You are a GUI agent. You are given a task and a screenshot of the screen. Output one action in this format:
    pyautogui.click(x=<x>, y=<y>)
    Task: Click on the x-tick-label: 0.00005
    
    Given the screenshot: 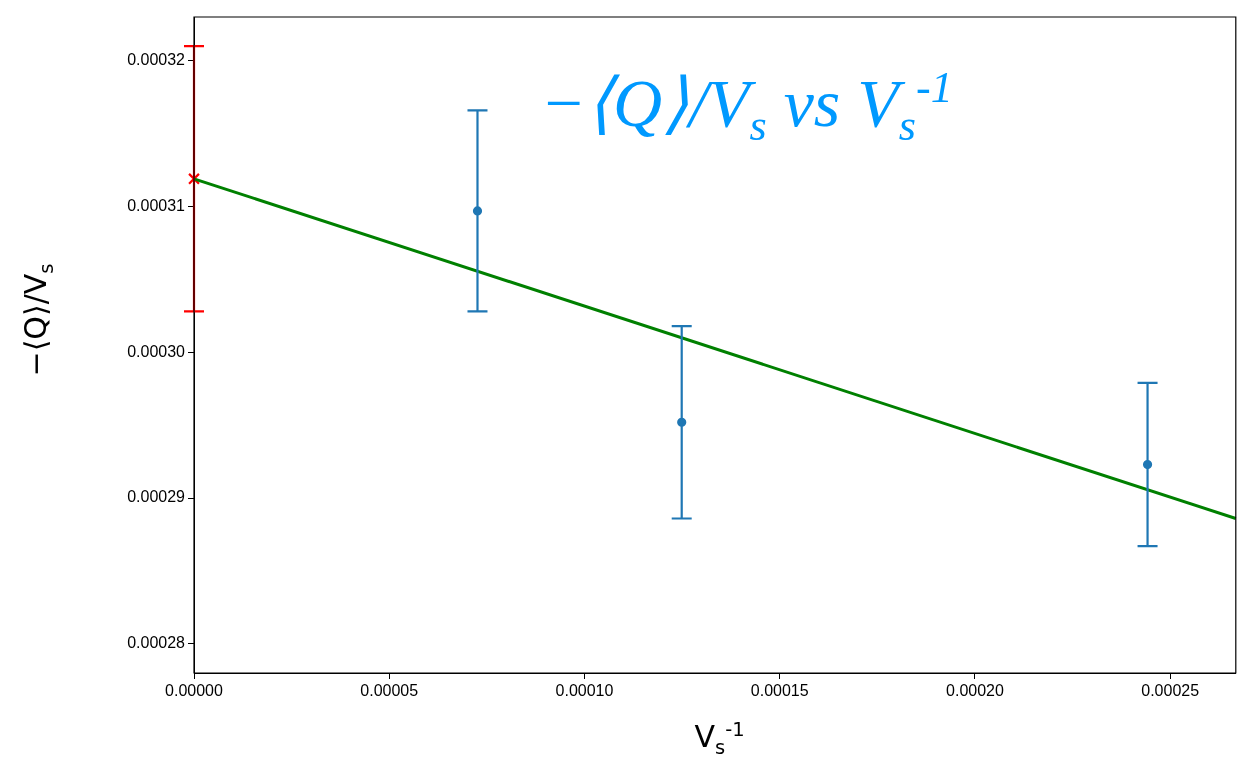 What is the action you would take?
    pyautogui.click(x=389, y=691)
    